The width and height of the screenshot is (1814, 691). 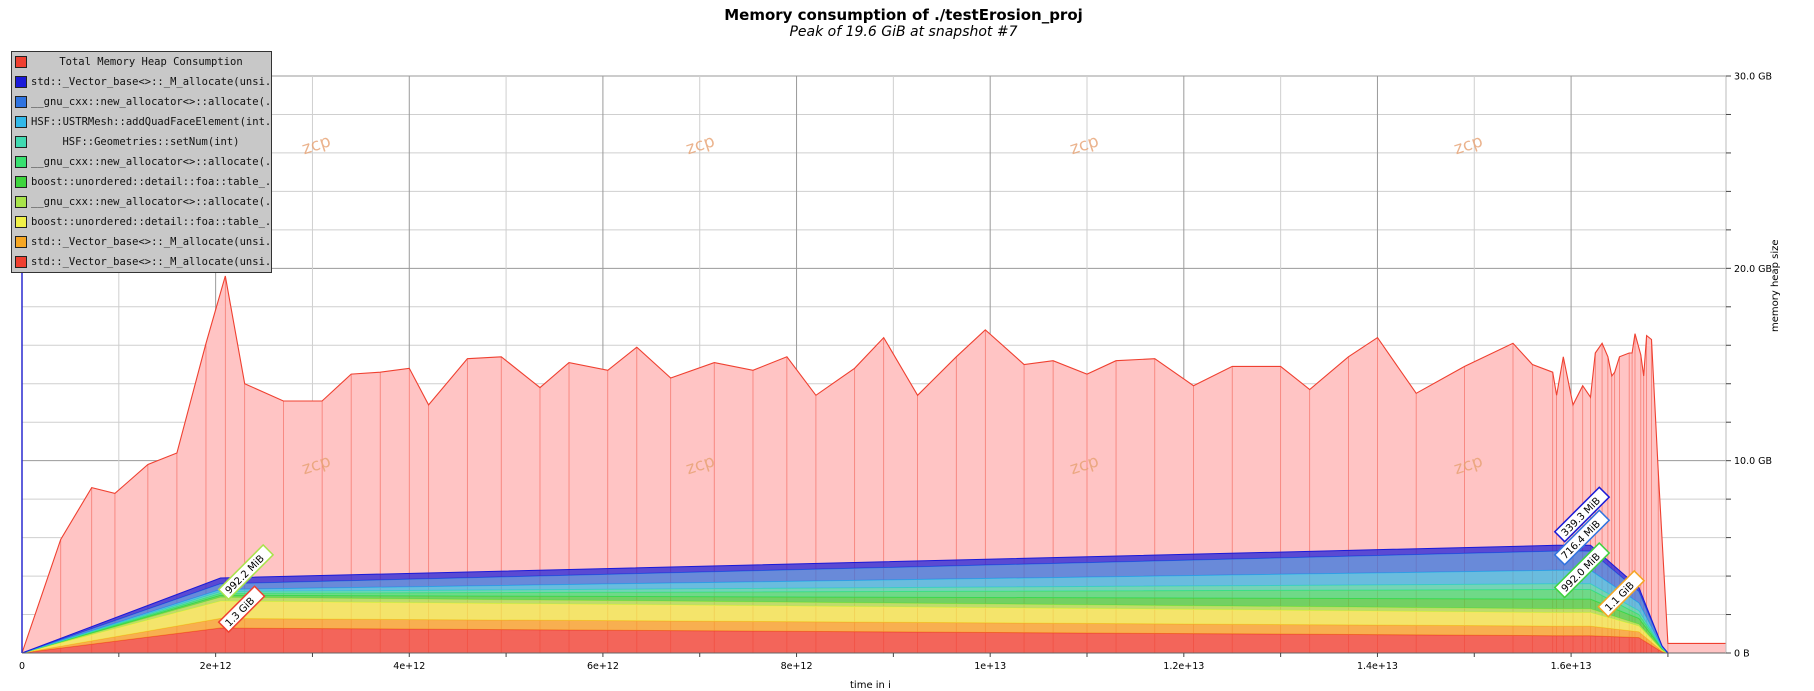 What do you see at coordinates (1742, 654) in the screenshot?
I see `y-tick-label: 0 B` at bounding box center [1742, 654].